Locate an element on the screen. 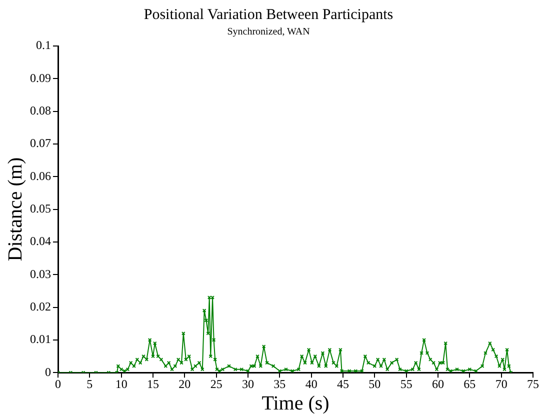  x-tick-label: 0 is located at coordinates (58, 383).